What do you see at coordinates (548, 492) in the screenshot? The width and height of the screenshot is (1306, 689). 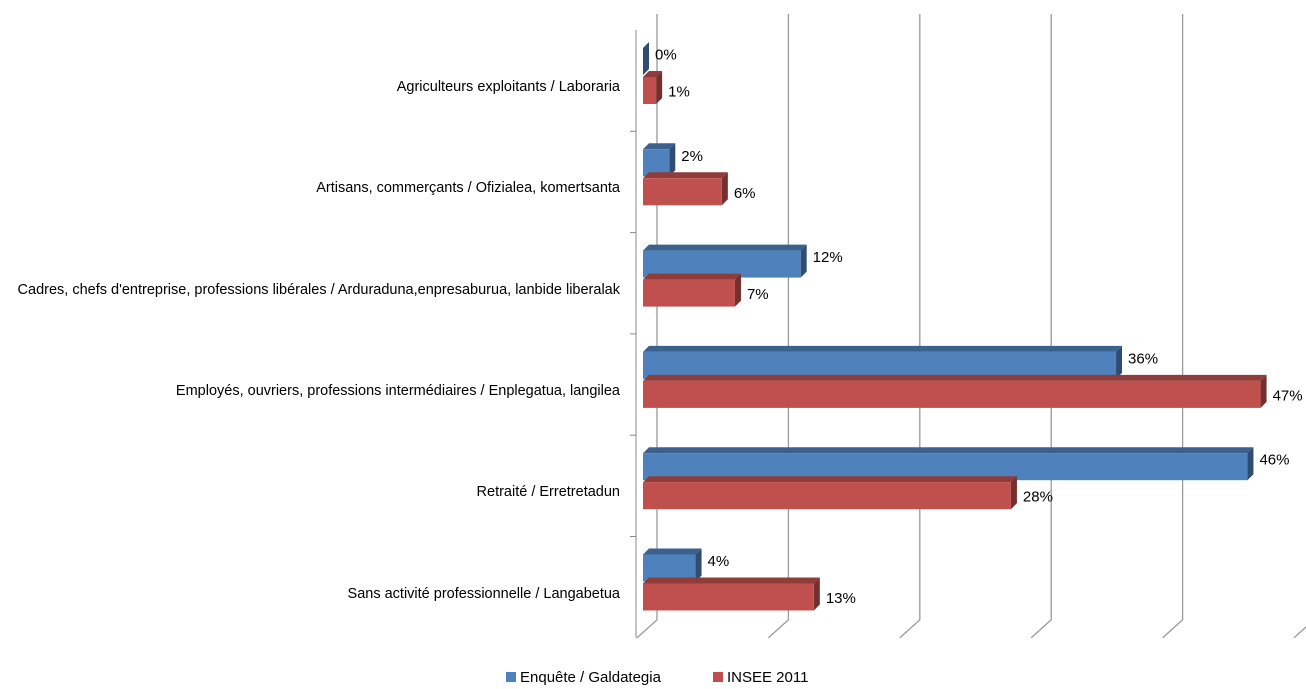 I see `category-label: Retraité / Erretretadun` at bounding box center [548, 492].